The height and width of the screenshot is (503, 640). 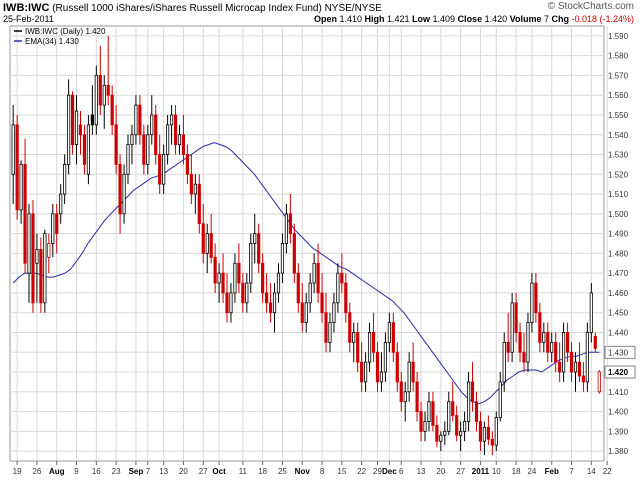 What do you see at coordinates (136, 471) in the screenshot?
I see `x-tick-label: Sep` at bounding box center [136, 471].